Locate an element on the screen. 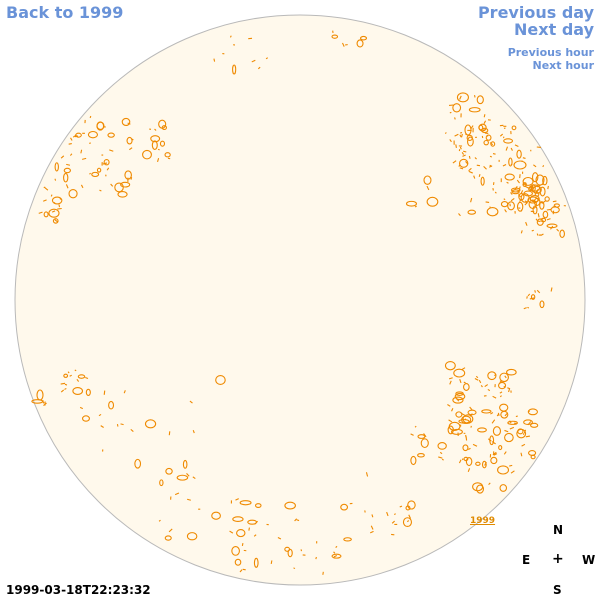 The width and height of the screenshot is (600, 600). previous-hour-link: Previous hour is located at coordinates (550, 52).